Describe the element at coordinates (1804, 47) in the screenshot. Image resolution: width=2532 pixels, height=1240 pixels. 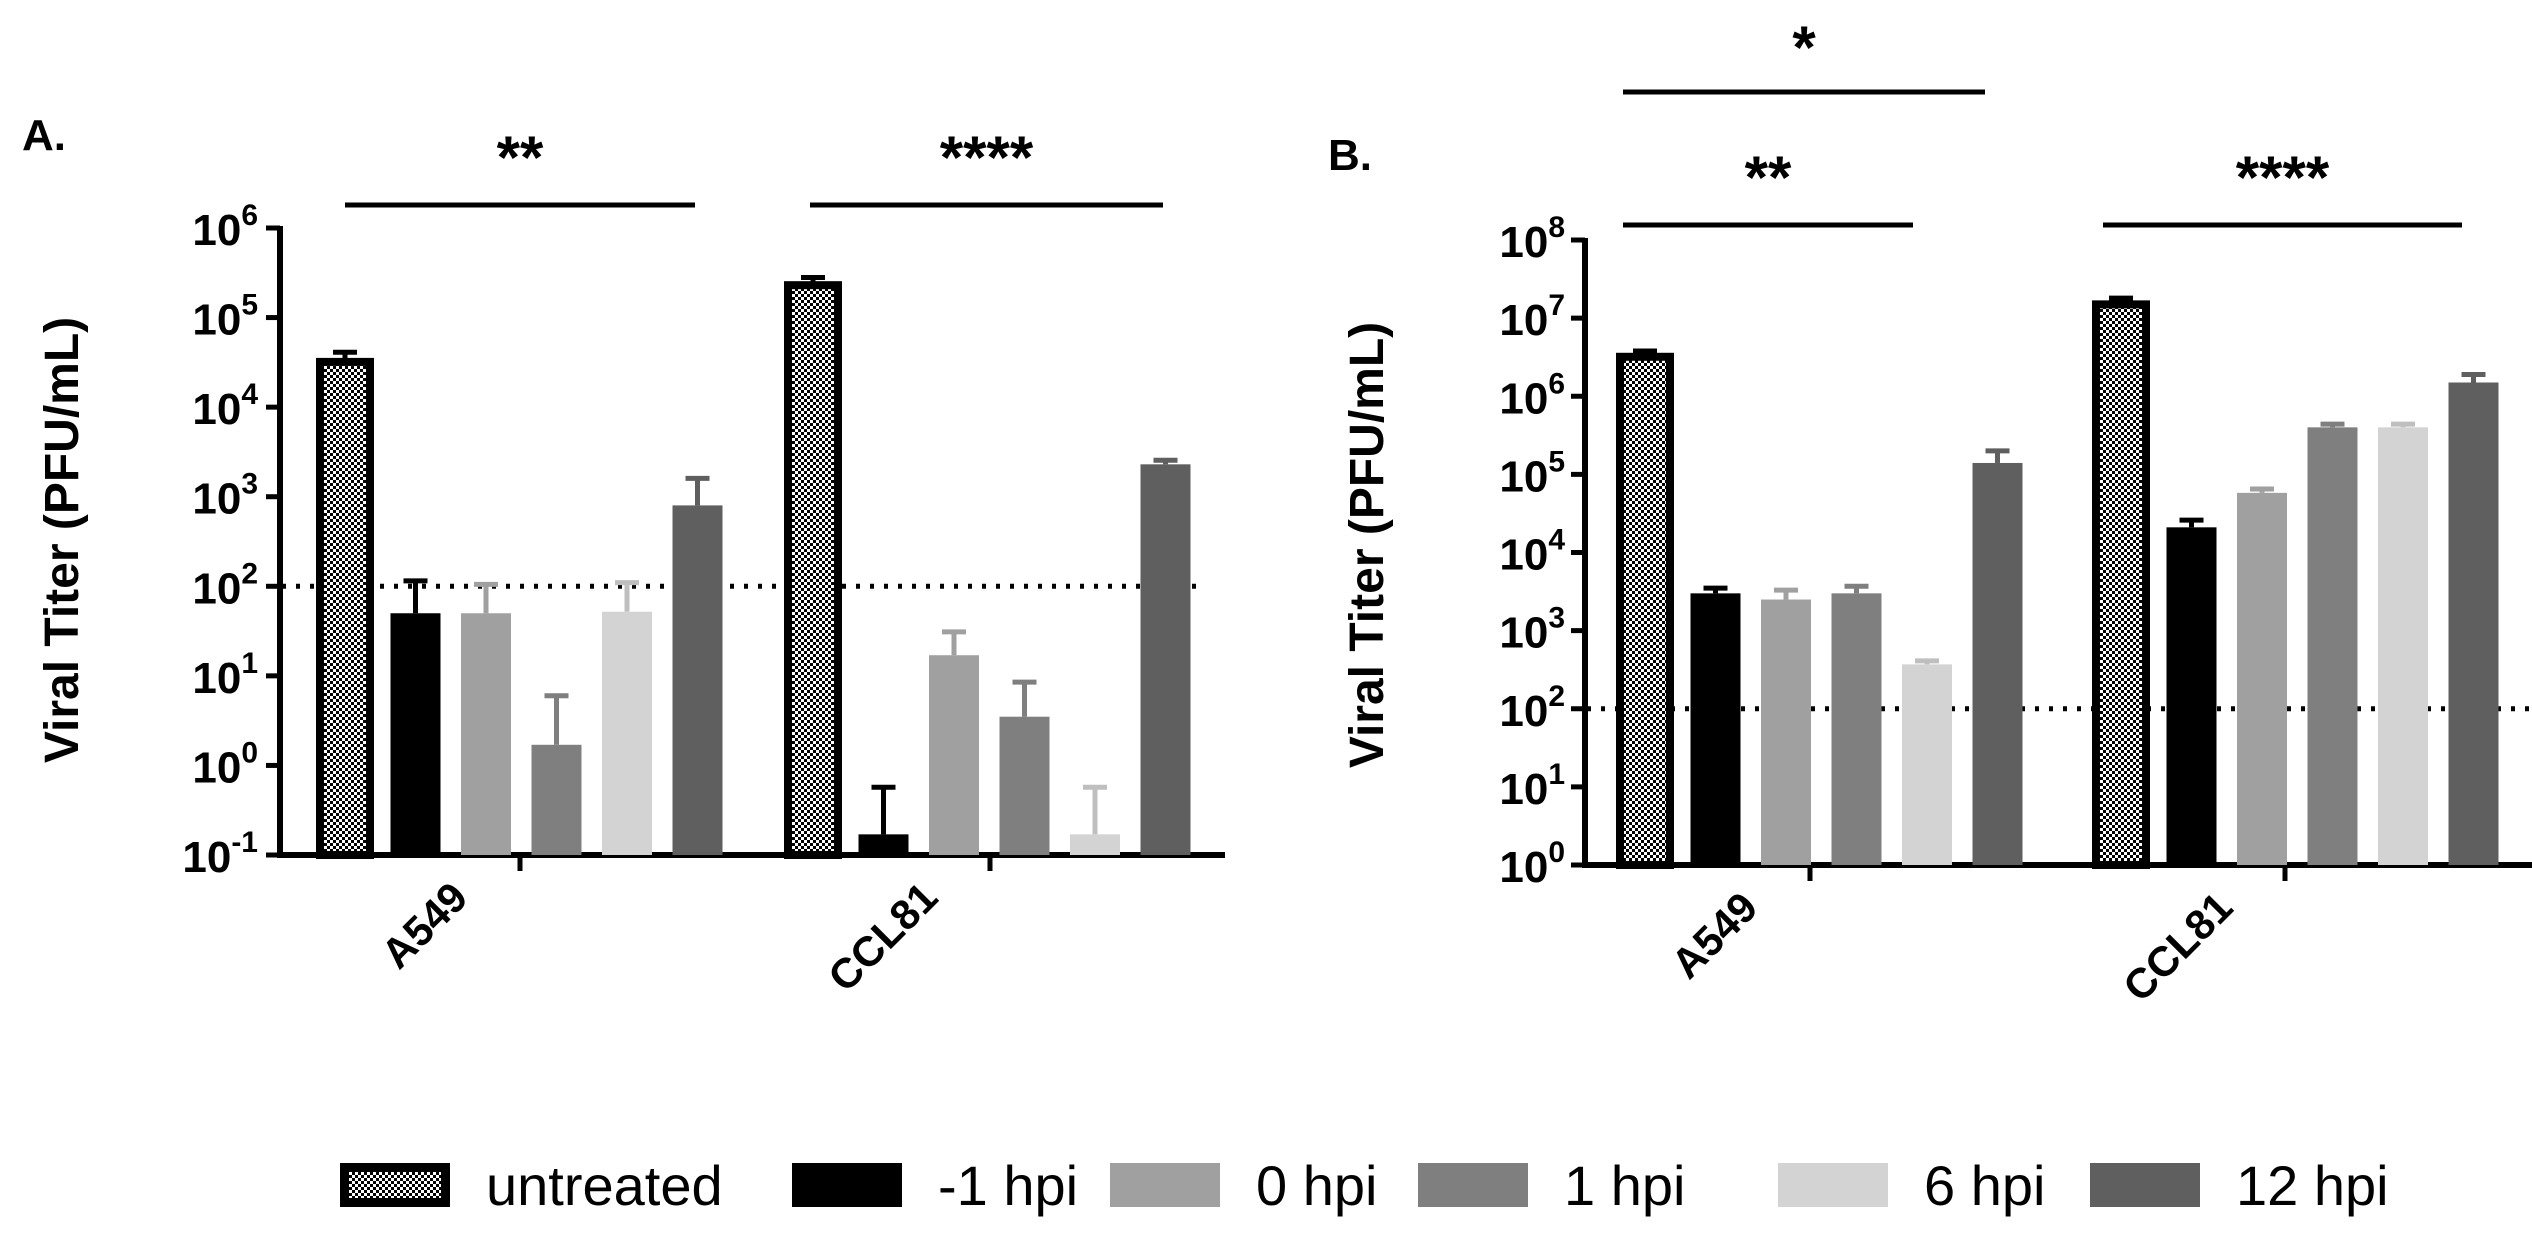
I see `panel-b-significance-stars: *` at that location.